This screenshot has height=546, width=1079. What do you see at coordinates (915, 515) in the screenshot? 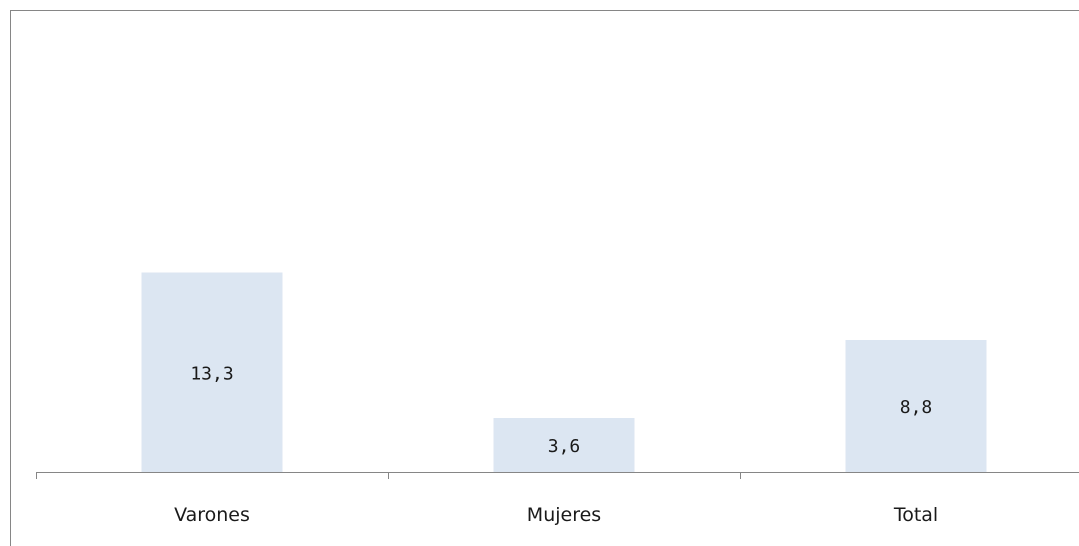
I see `category-label-total: Total` at bounding box center [915, 515].